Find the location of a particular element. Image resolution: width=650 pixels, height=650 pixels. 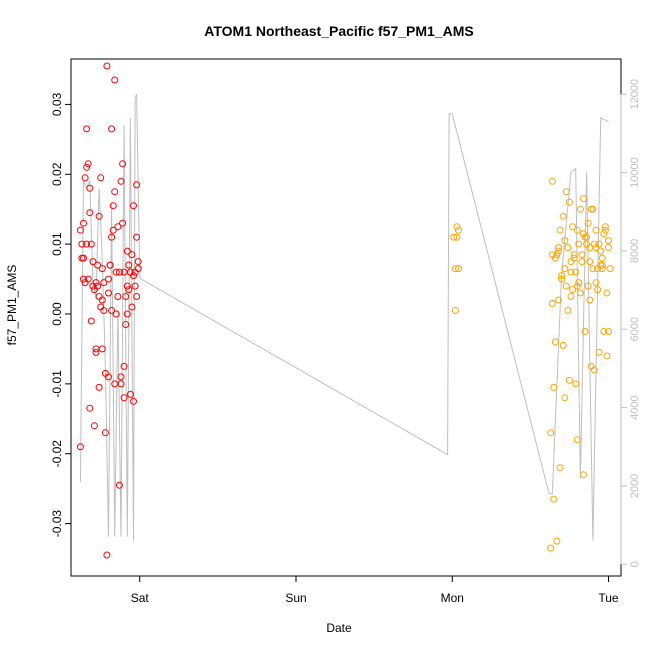

left-tick-label: 0.00 is located at coordinates (57, 314).